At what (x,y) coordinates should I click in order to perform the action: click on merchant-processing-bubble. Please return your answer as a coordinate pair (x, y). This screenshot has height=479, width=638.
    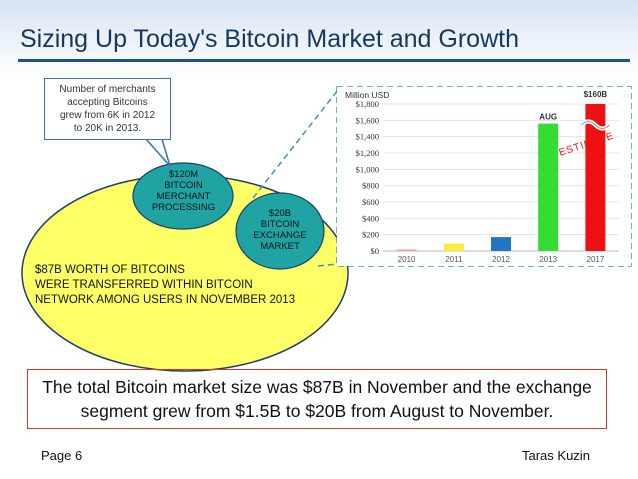
    Looking at the image, I should click on (183, 196).